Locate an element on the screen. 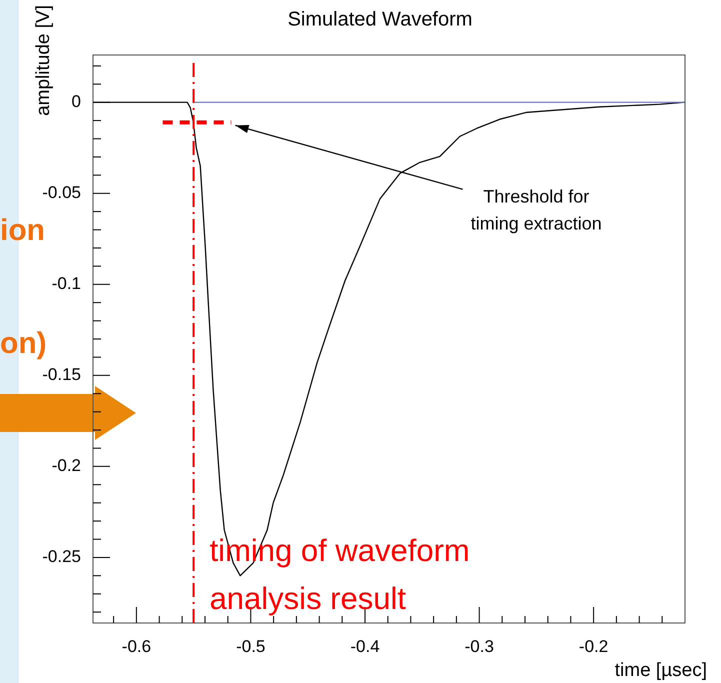 This screenshot has width=721, height=683. x-tick-label: -0.4 is located at coordinates (365, 646).